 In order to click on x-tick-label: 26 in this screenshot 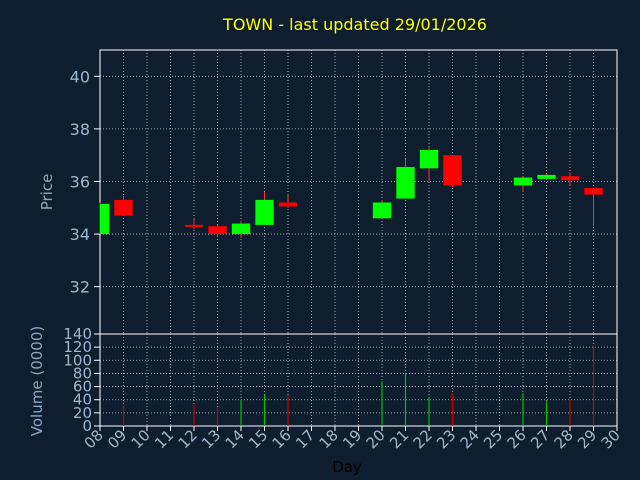, I will do `click(517, 439)`.